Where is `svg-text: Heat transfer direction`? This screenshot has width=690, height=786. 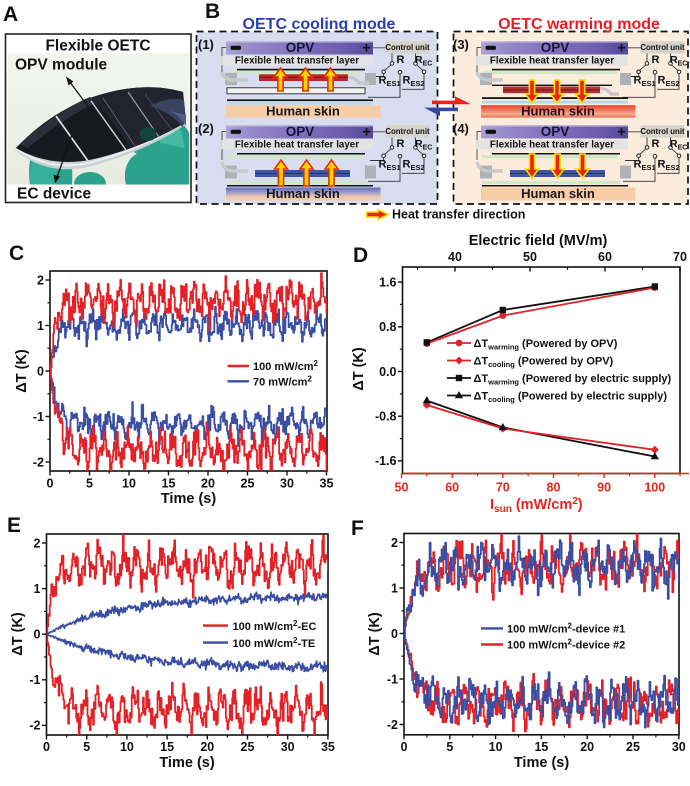
svg-text: Heat transfer direction is located at coordinates (458, 215).